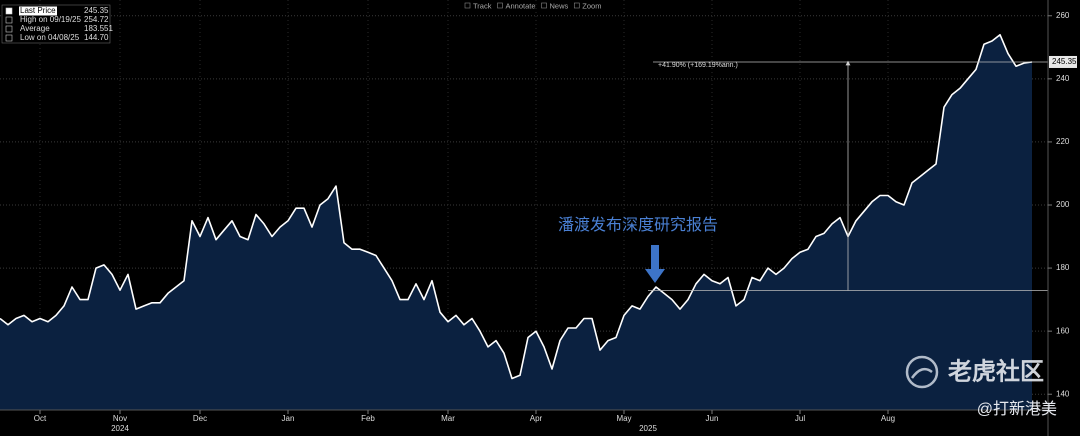 This screenshot has width=1080, height=436. I want to click on legend-label: Low on 04/08/25, so click(50, 37).